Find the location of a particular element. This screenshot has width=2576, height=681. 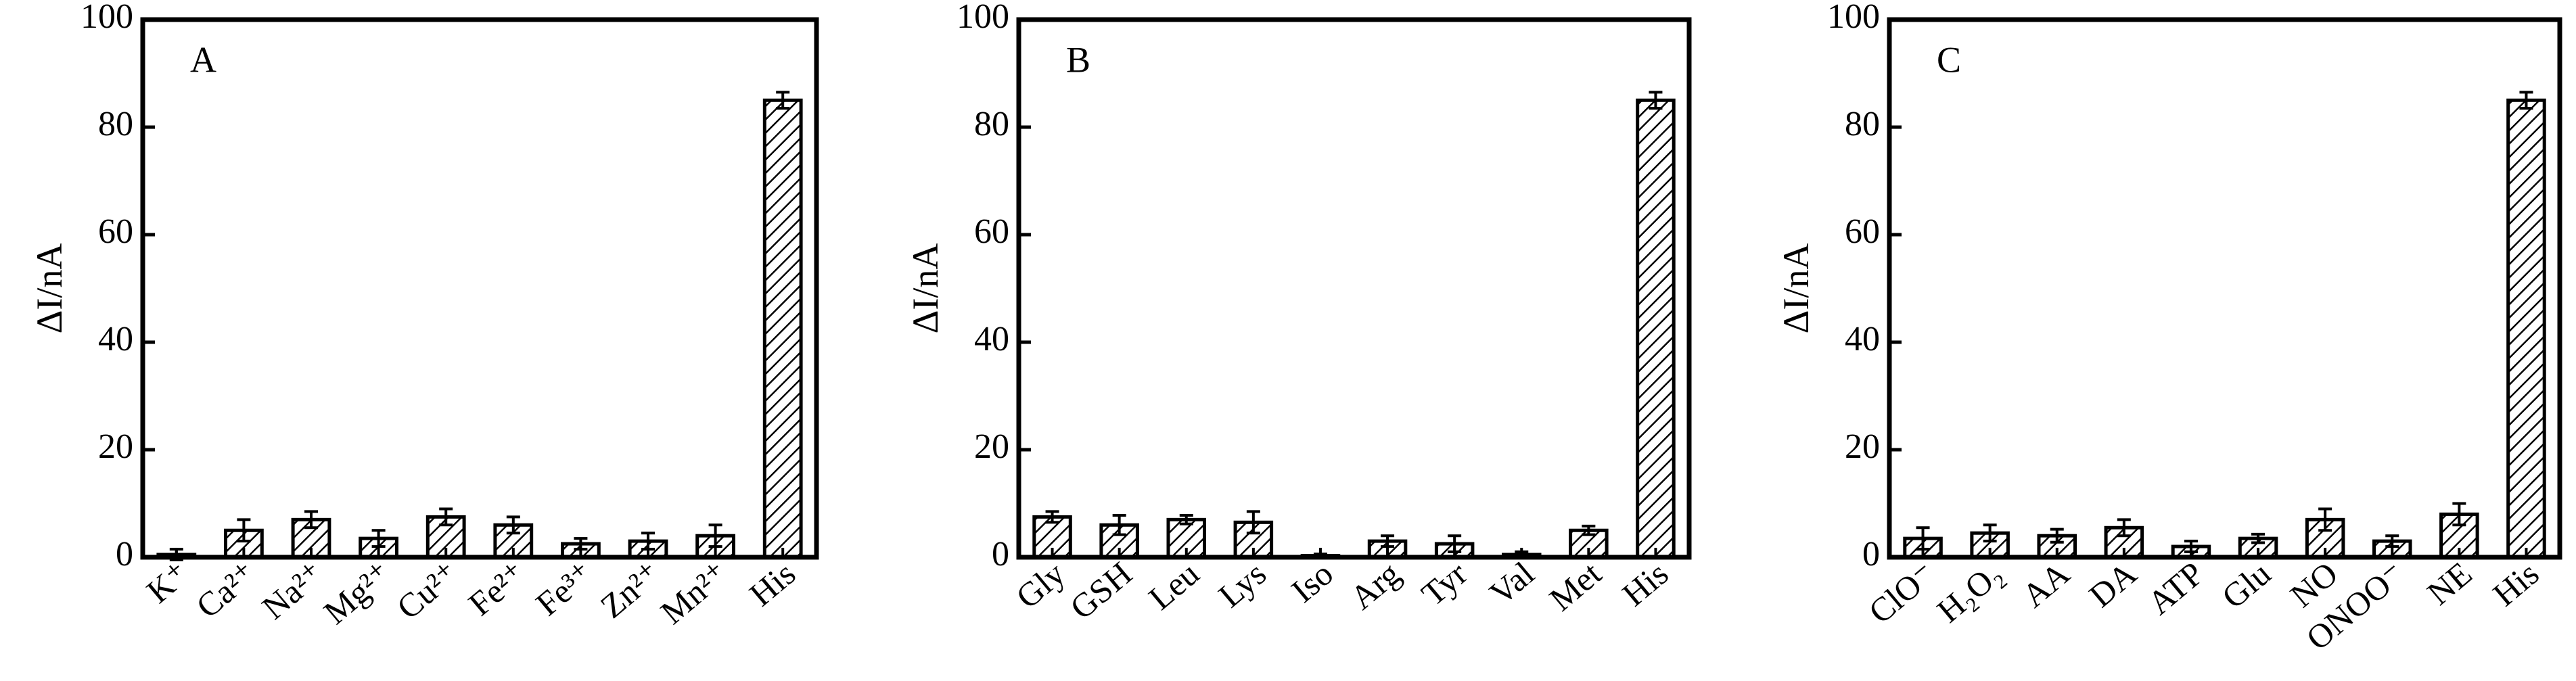

x-tick-label: Val is located at coordinates (1511, 584).